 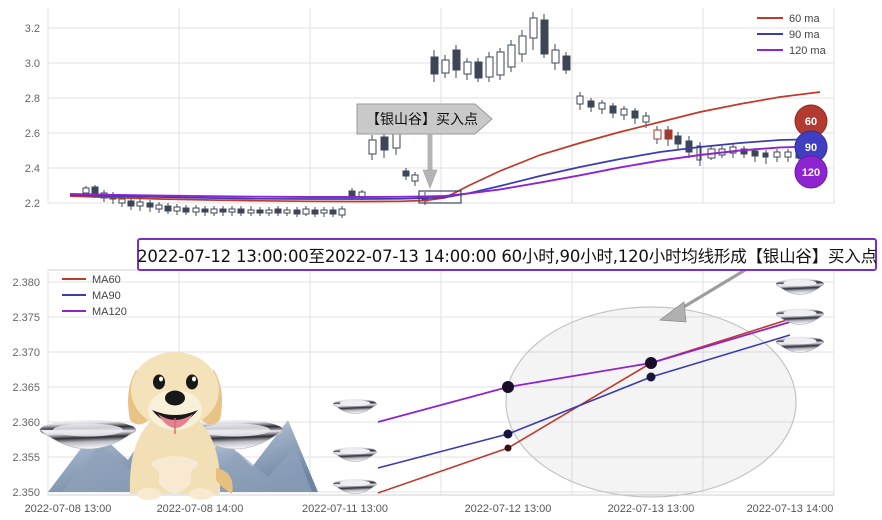 I want to click on upper-y-axis: 3.2 3.0 2.8 2.6 2.4 2.2, so click(x=32, y=116).